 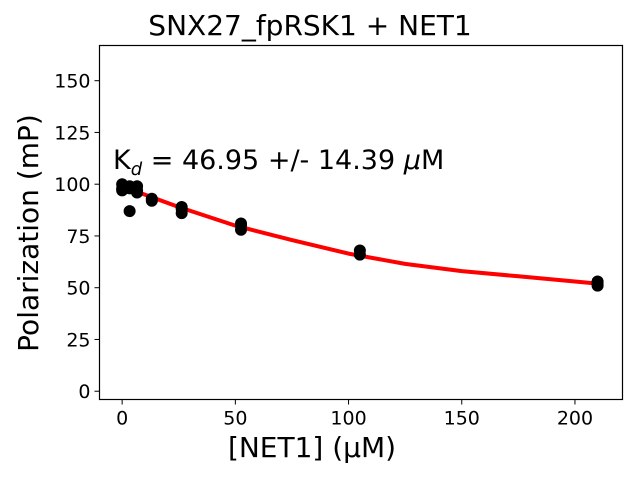 I want to click on x-tick-label: 200, so click(x=575, y=419).